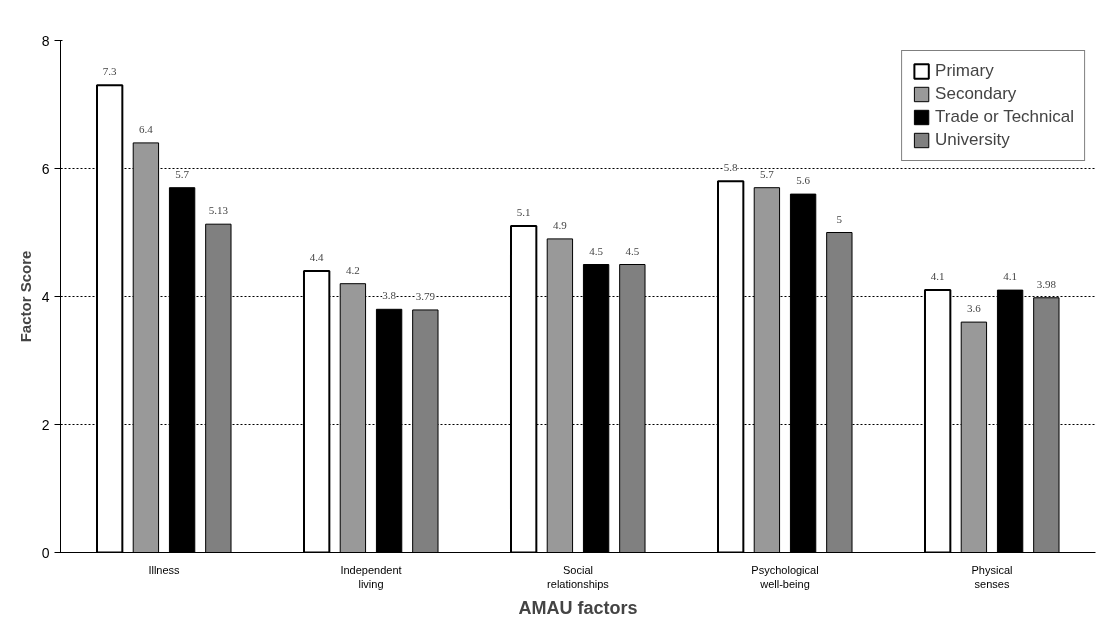  I want to click on data-label: 5, so click(839, 218).